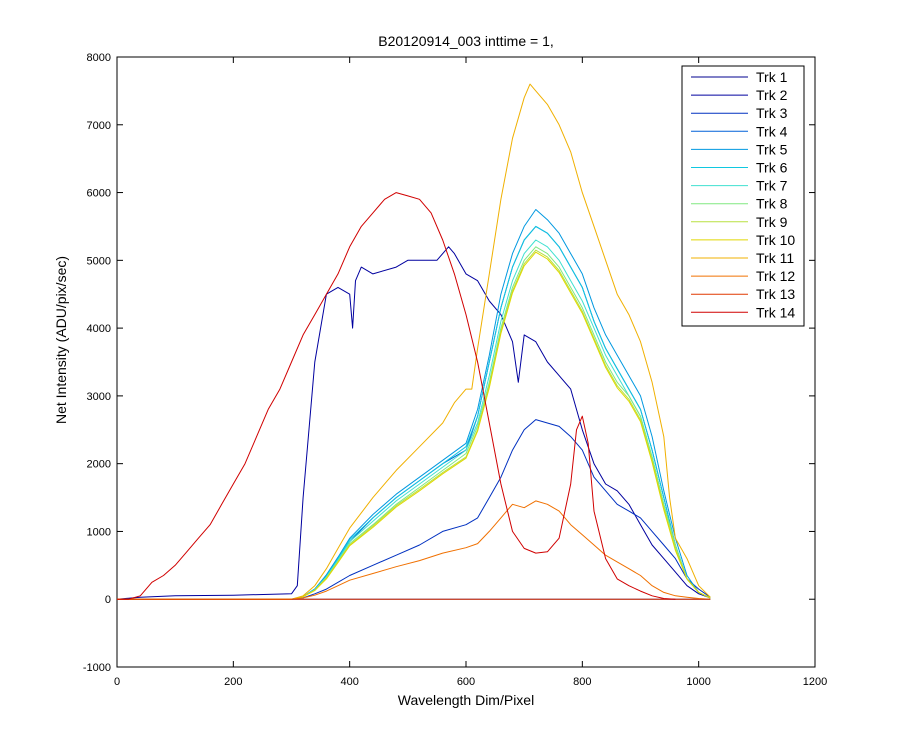 This screenshot has width=900, height=750. I want to click on x-tick-label: 400, so click(349, 682).